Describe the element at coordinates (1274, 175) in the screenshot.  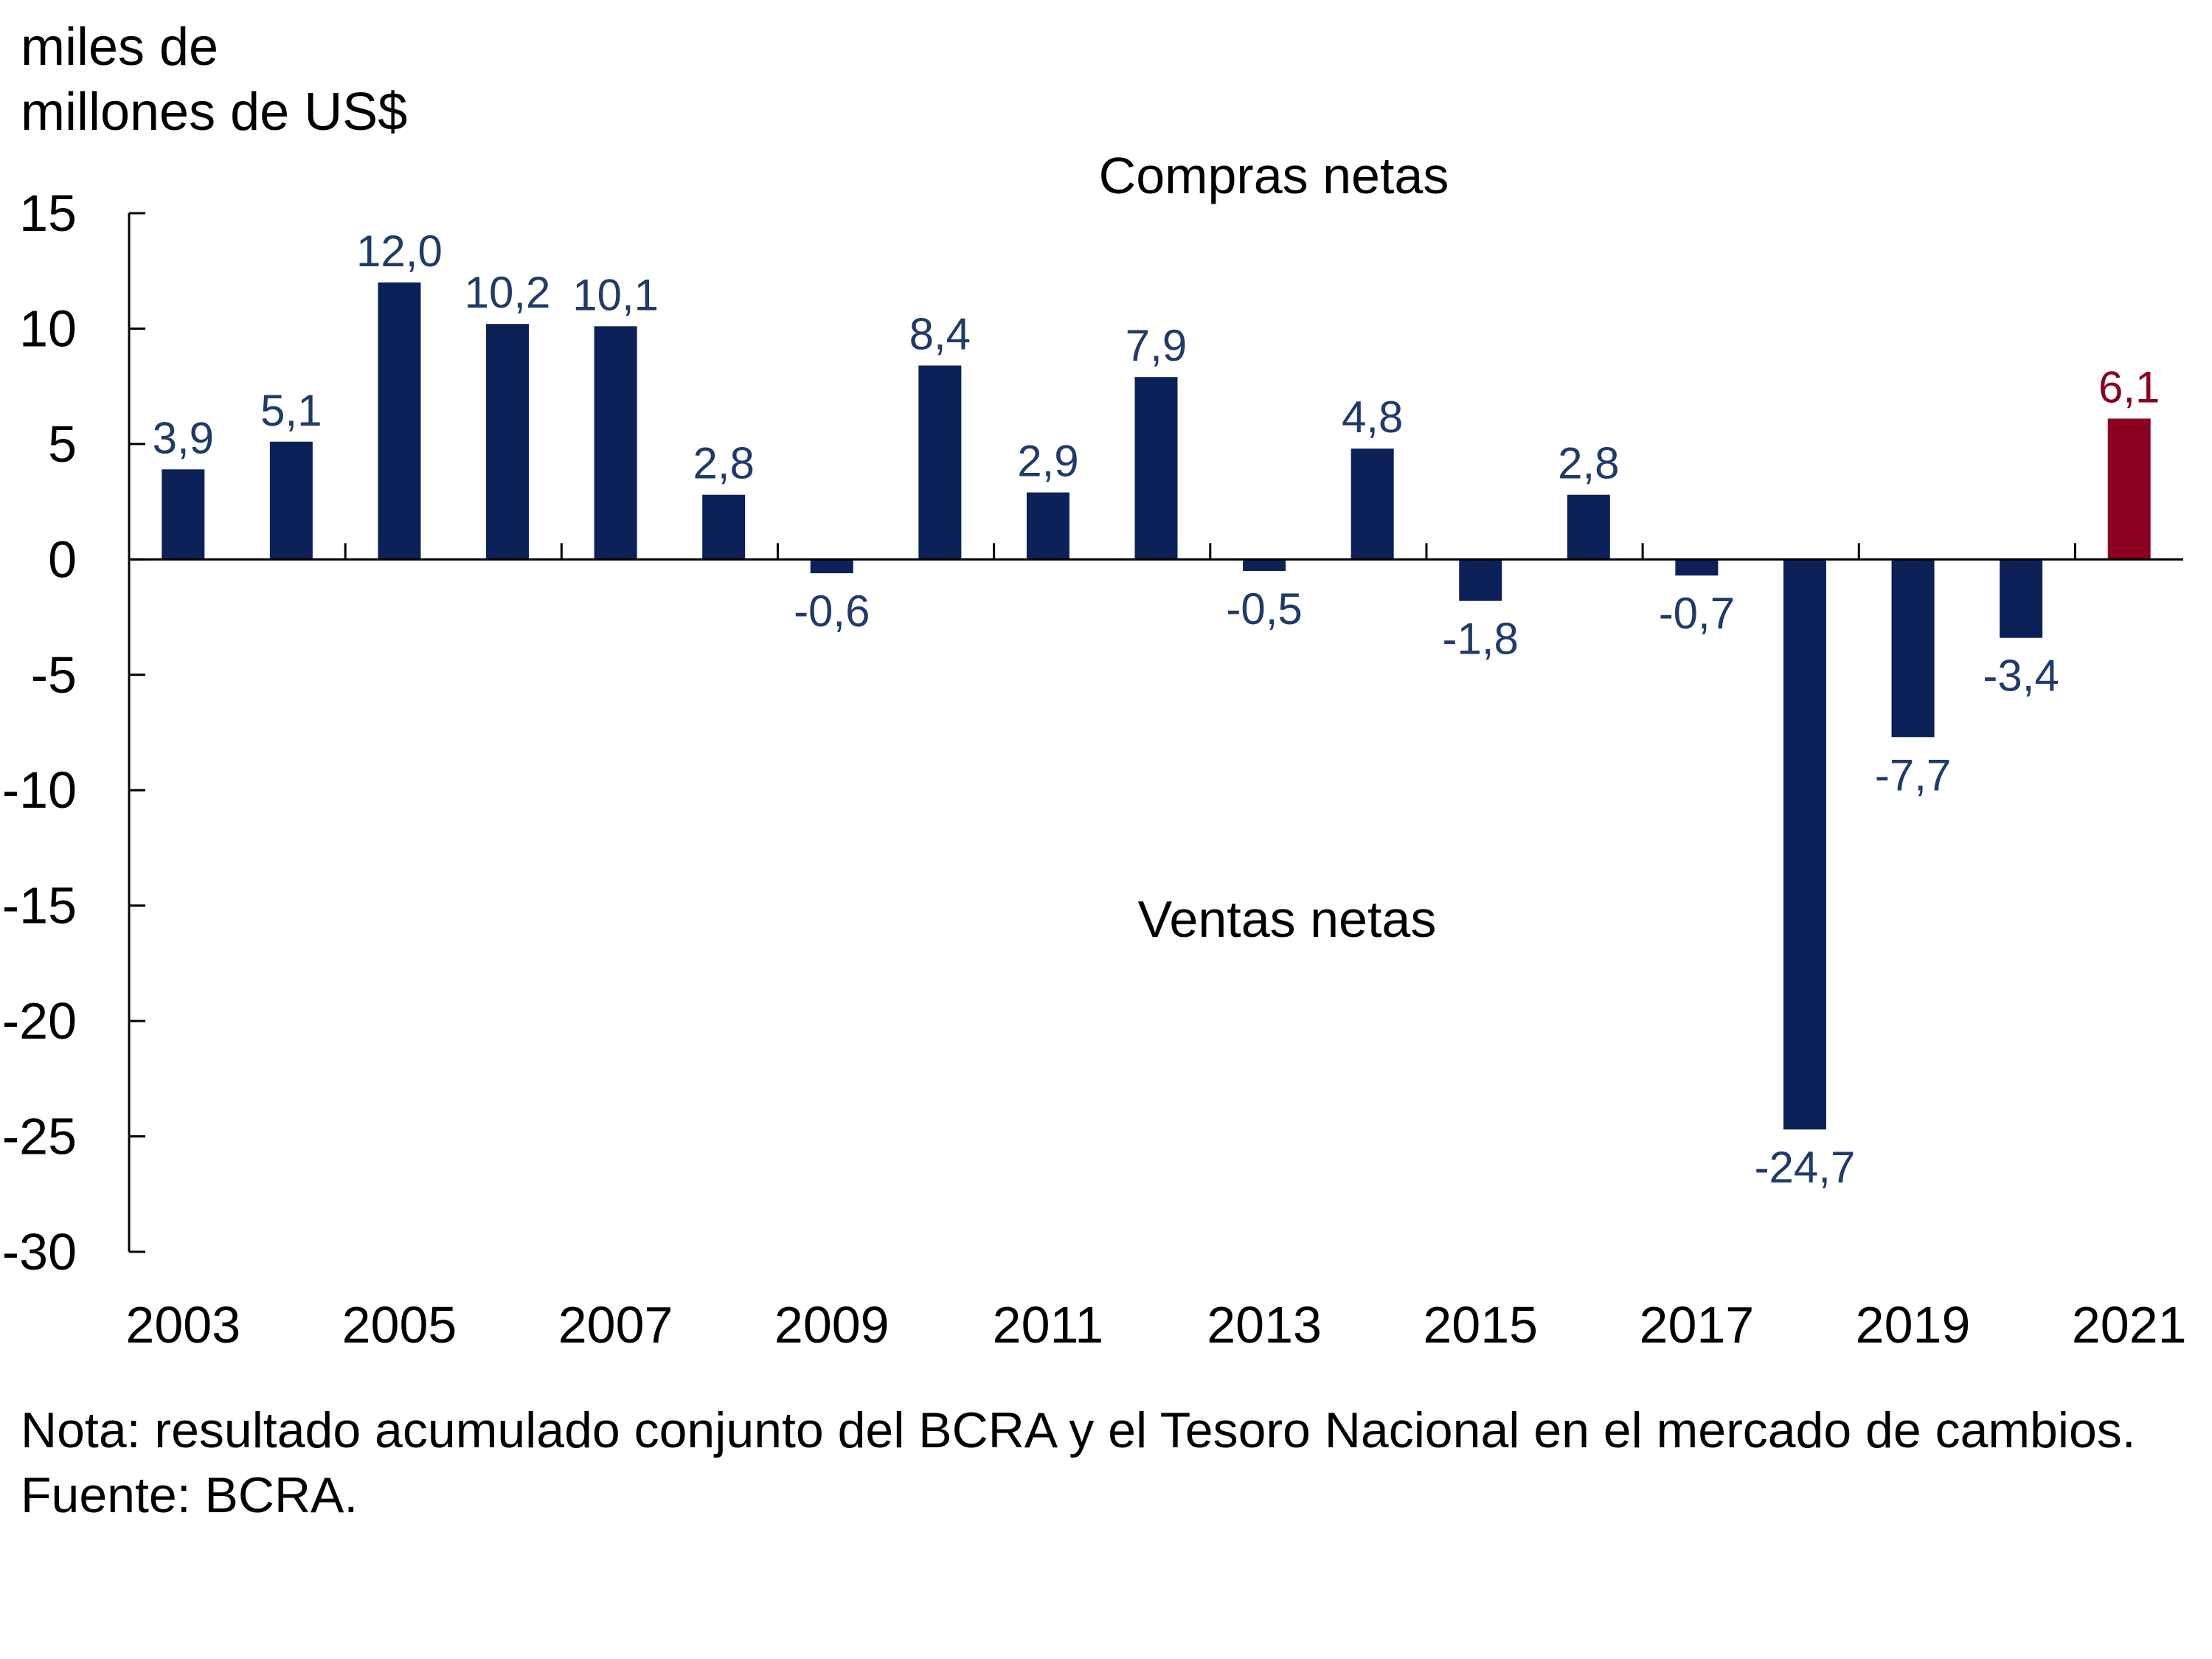
I see `annotation-compras-netas: Compras netas` at that location.